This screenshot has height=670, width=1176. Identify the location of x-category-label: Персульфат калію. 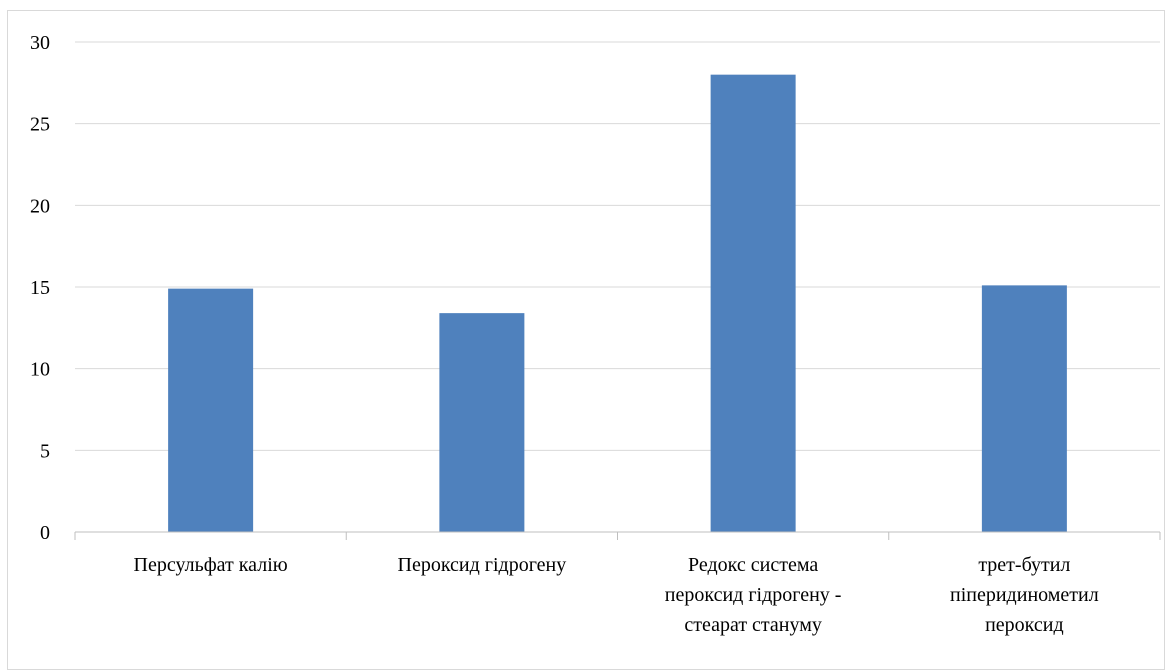
(211, 565).